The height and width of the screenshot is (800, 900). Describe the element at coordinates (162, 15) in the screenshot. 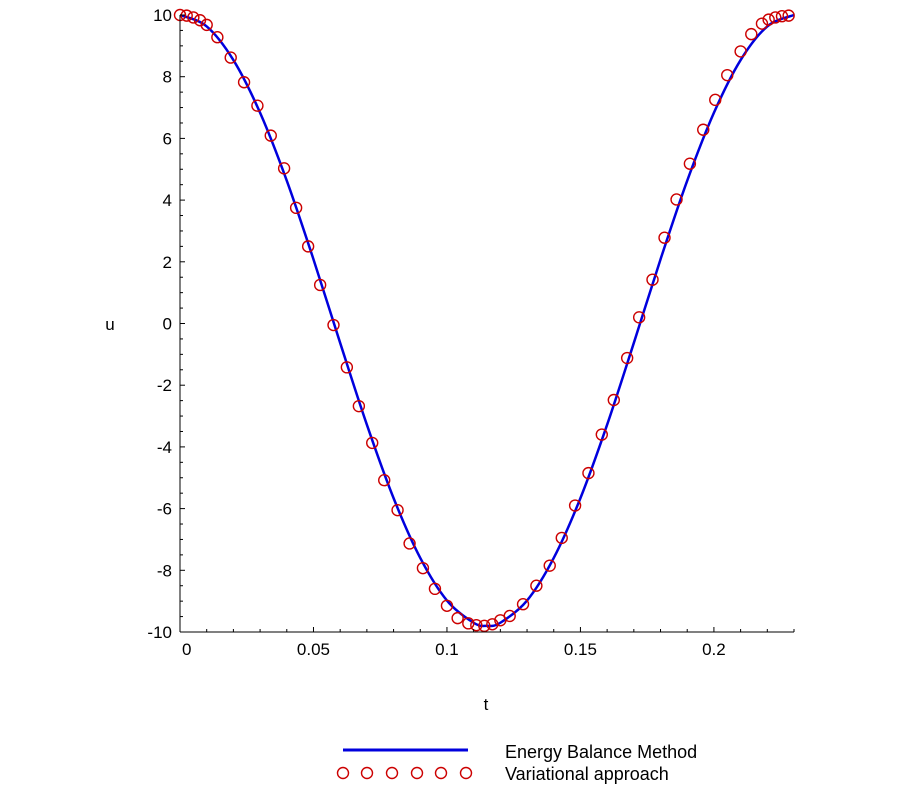

I see `y-tick-label: 10` at that location.